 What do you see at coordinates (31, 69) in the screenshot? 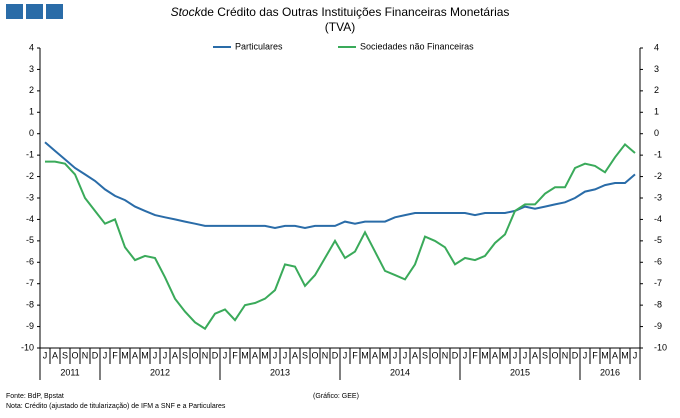
I see `y-tick-label: 3` at bounding box center [31, 69].